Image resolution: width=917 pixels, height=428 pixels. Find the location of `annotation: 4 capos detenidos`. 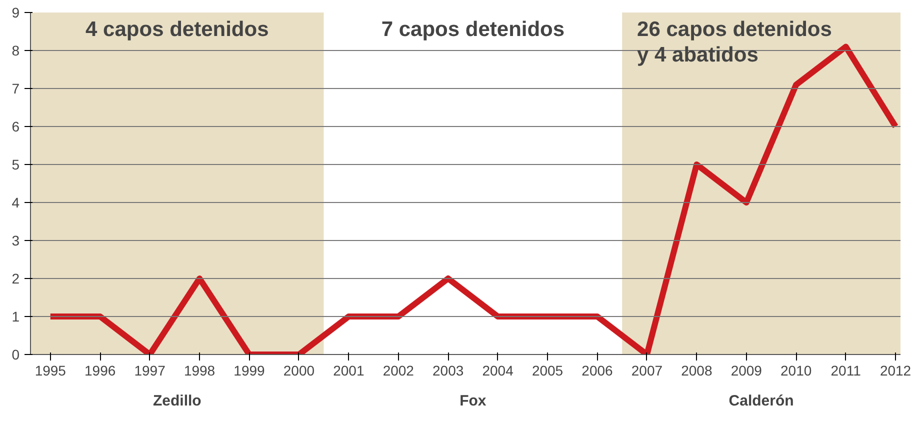

annotation: 4 capos detenidos is located at coordinates (177, 30).